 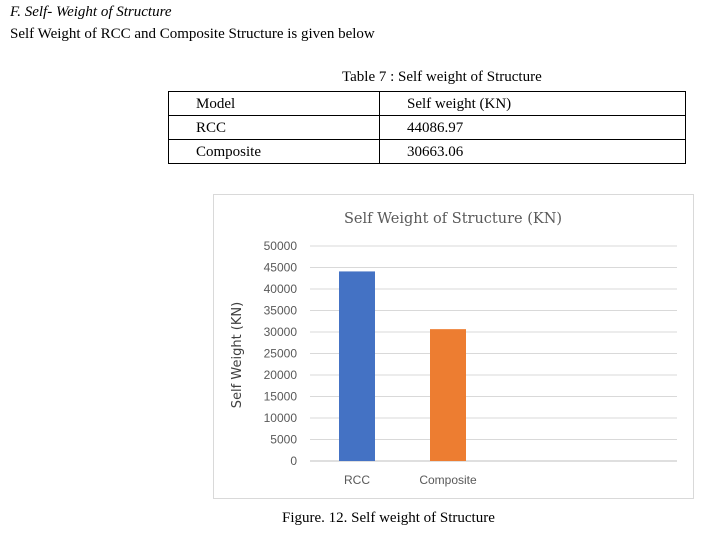 I want to click on y-tick-label: 45000, so click(x=281, y=268).